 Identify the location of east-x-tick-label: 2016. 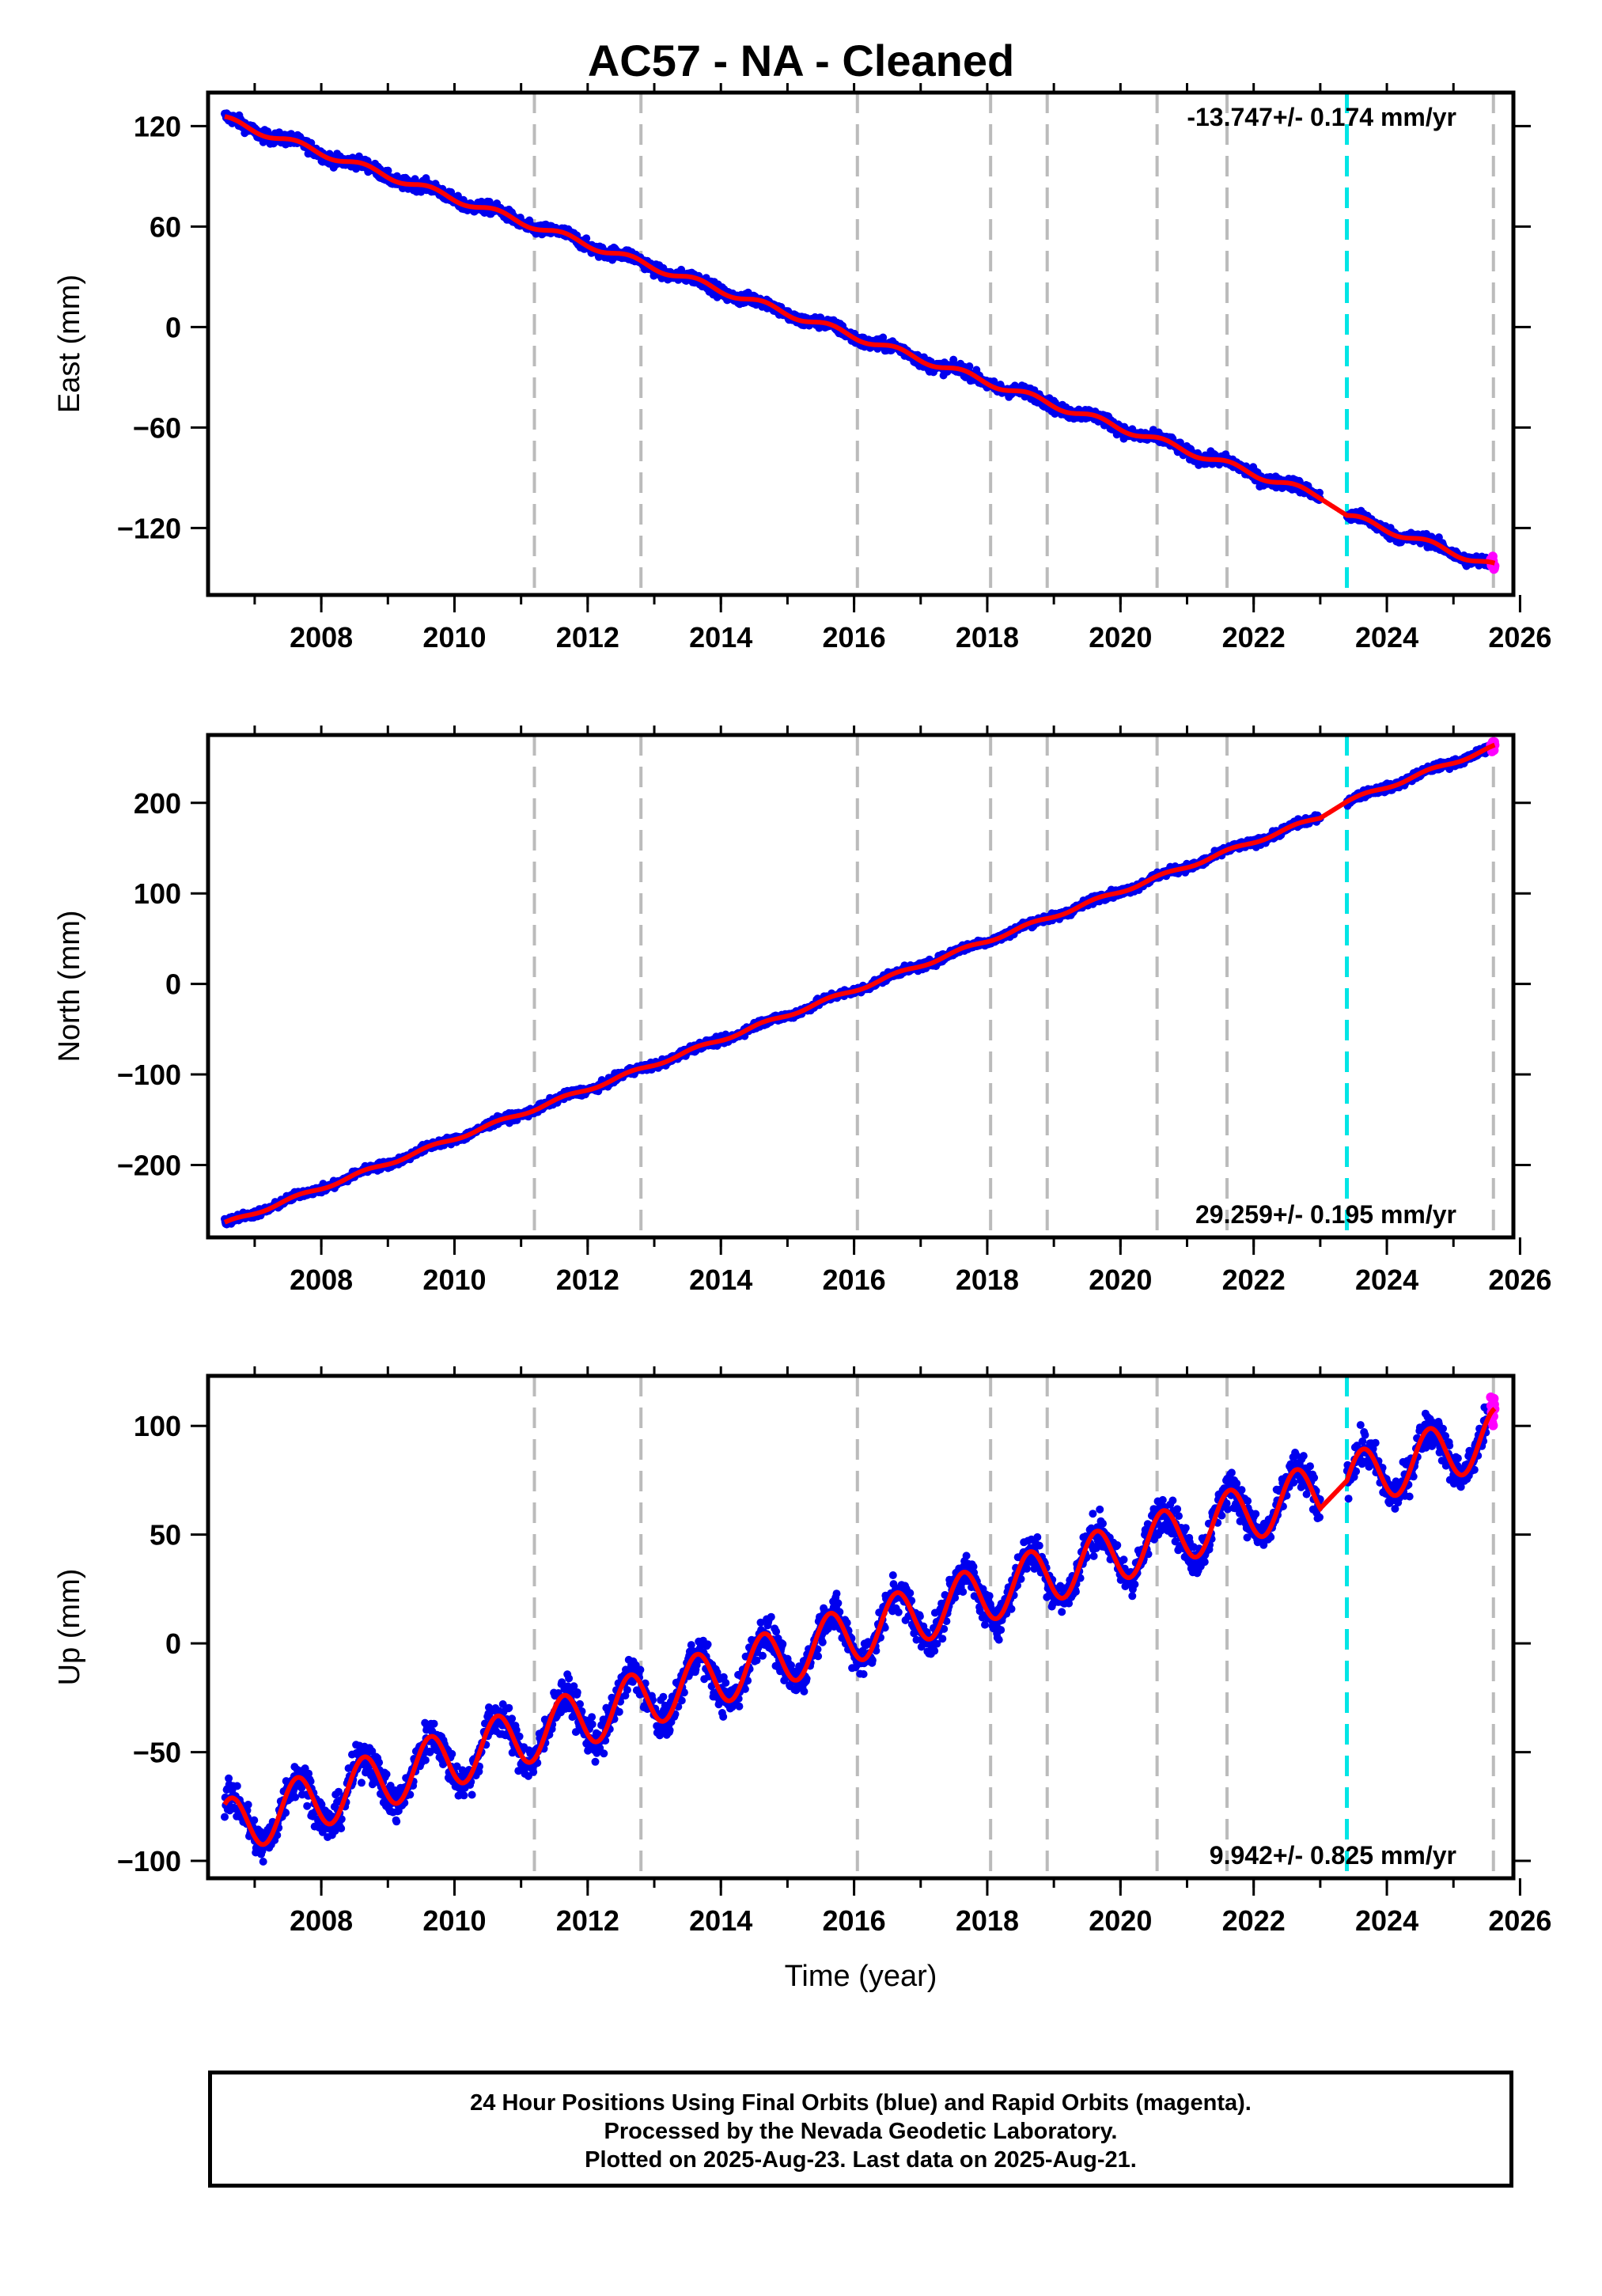
(854, 637).